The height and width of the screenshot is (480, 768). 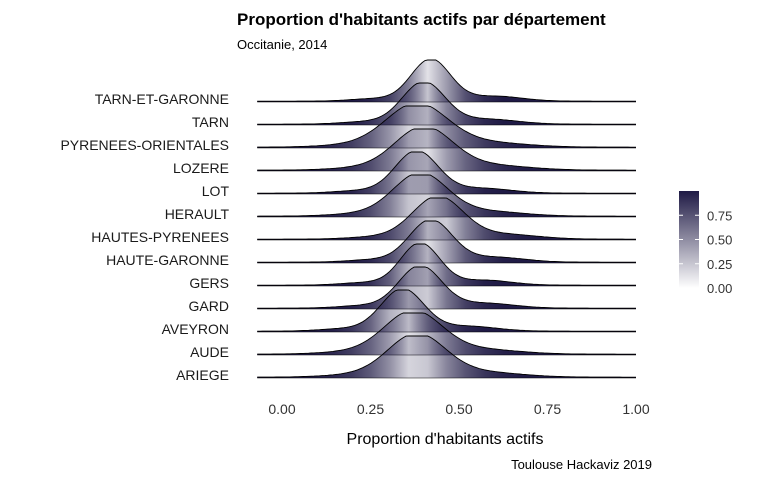 I want to click on colorbar-tick-label: 0.50, so click(x=719, y=240).